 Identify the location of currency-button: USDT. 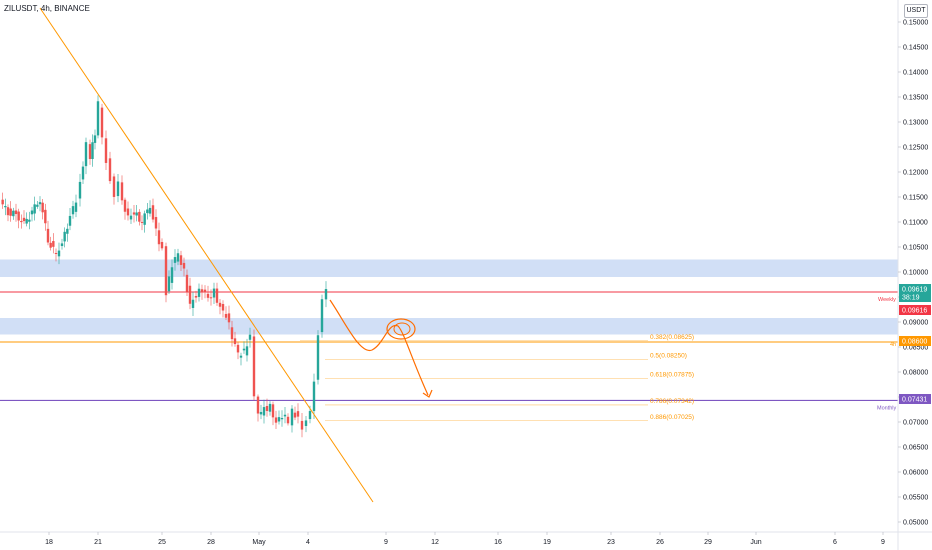
(916, 11).